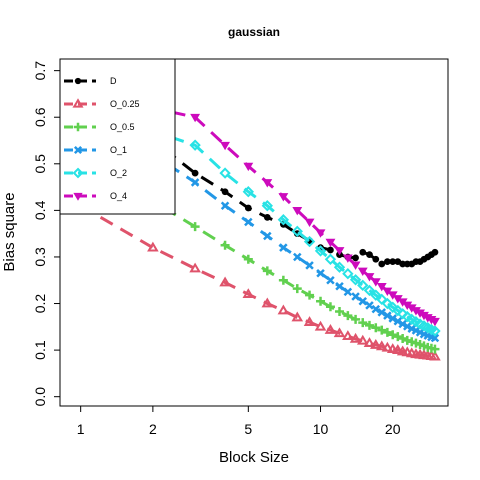 The image size is (480, 480). What do you see at coordinates (95, 196) in the screenshot?
I see `legend-entry: O_4` at bounding box center [95, 196].